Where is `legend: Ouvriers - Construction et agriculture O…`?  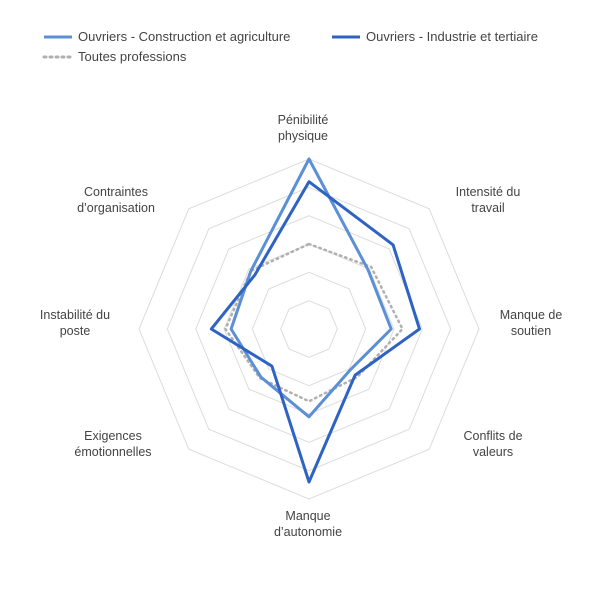 legend: Ouvriers - Construction et agriculture O… is located at coordinates (290, 46).